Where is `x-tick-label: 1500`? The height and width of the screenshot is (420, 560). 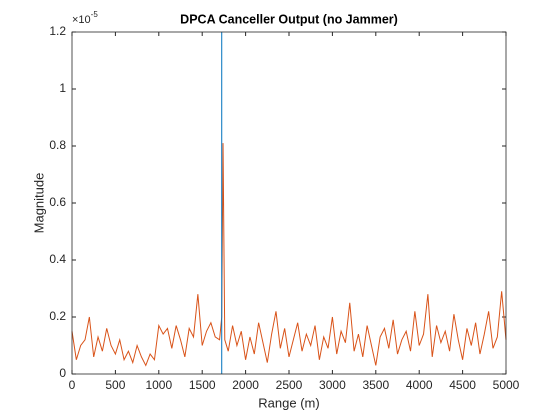
x-tick-label: 1500 is located at coordinates (202, 385).